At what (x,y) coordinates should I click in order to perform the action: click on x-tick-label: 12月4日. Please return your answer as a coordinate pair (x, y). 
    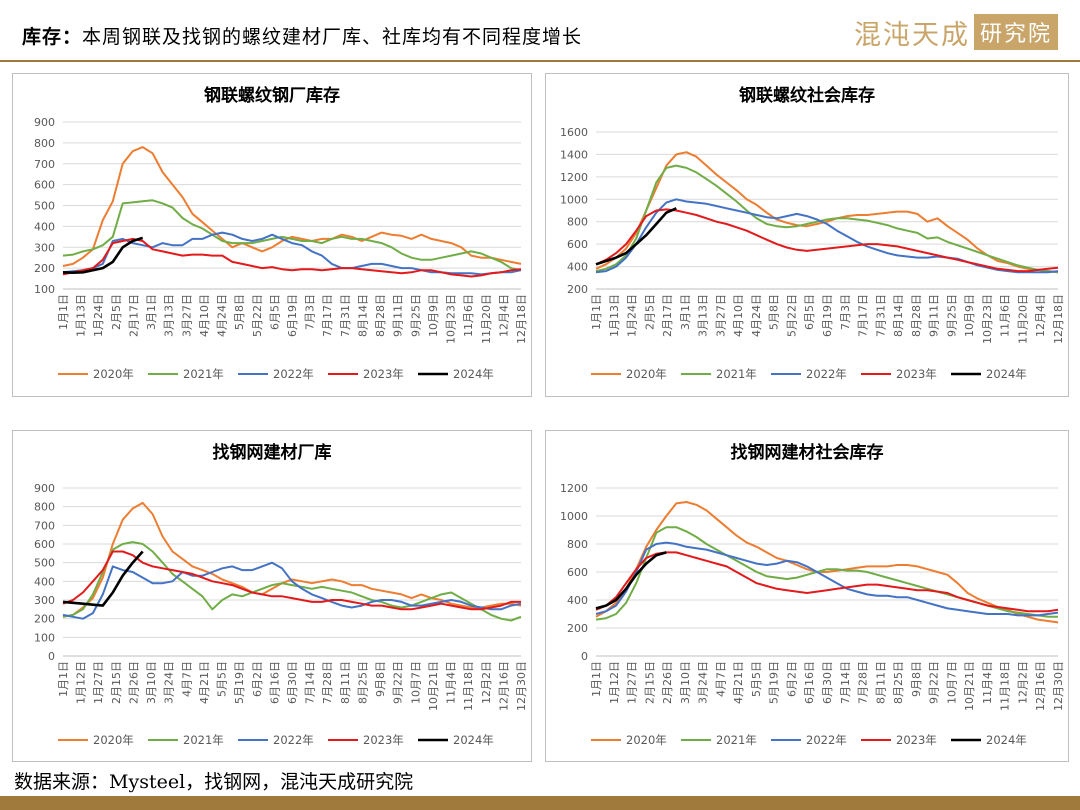
    Looking at the image, I should click on (1040, 315).